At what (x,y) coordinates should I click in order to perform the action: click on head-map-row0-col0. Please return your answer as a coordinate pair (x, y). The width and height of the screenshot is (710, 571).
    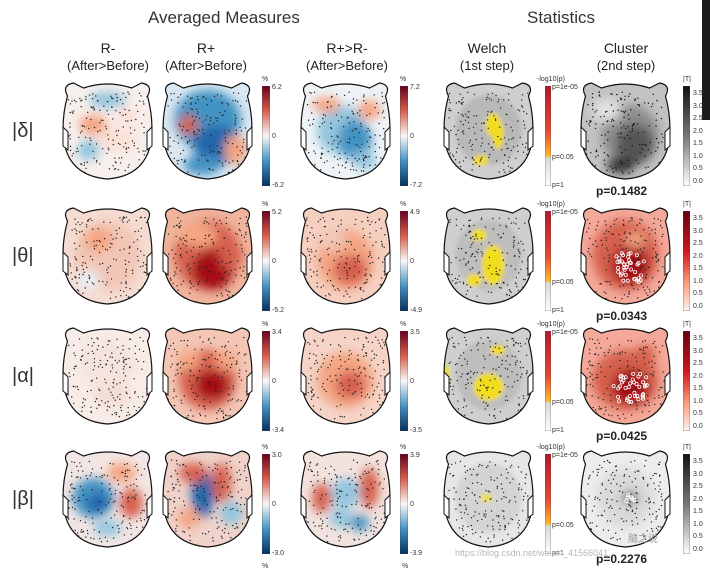
    Looking at the image, I should click on (107, 131).